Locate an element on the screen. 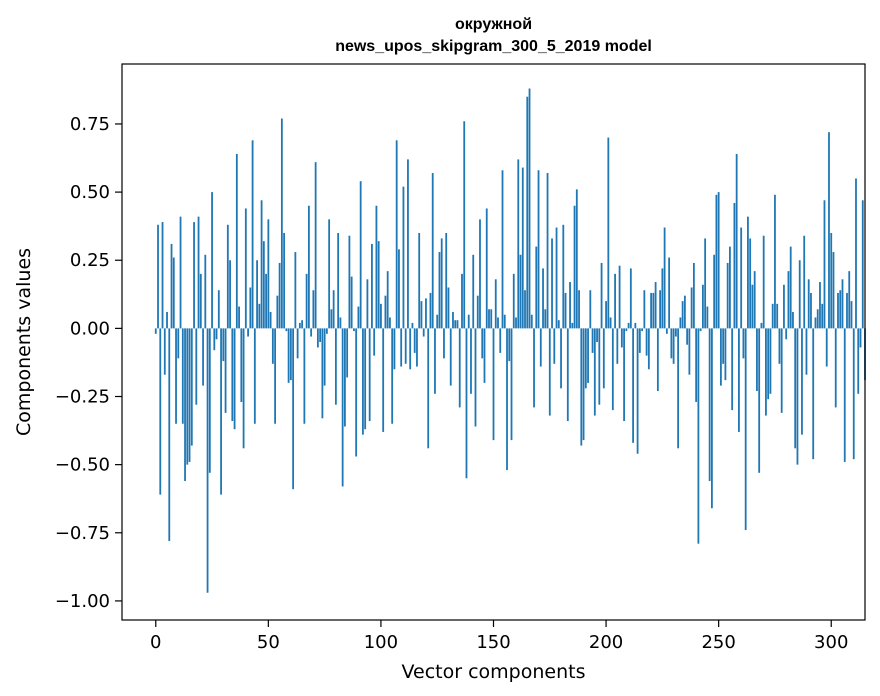  x-tick-label: 200 is located at coordinates (606, 642).